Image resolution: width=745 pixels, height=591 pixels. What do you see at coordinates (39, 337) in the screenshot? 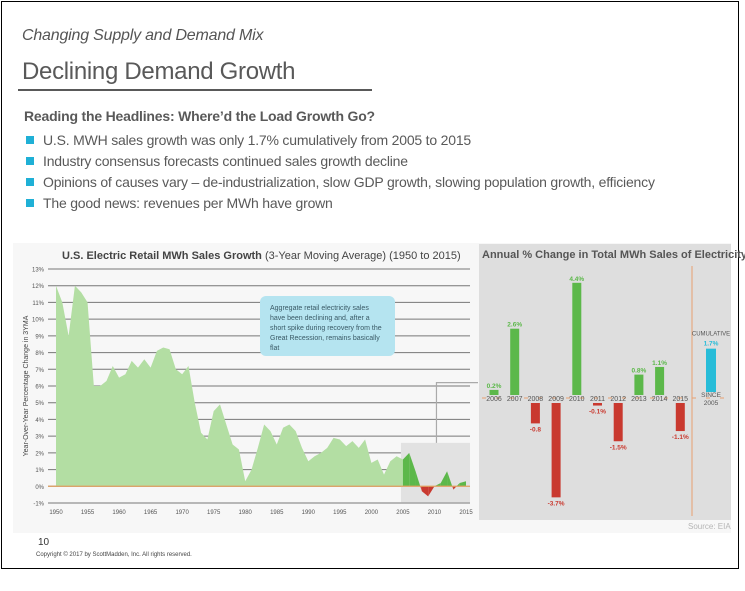
I see `y-tick-label: 9%` at bounding box center [39, 337].